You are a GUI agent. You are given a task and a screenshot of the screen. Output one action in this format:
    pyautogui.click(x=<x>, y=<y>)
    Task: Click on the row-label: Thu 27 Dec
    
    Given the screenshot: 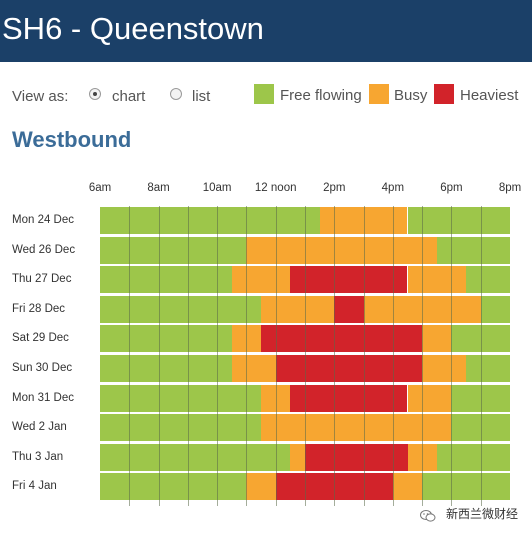 What is the action you would take?
    pyautogui.click(x=42, y=279)
    